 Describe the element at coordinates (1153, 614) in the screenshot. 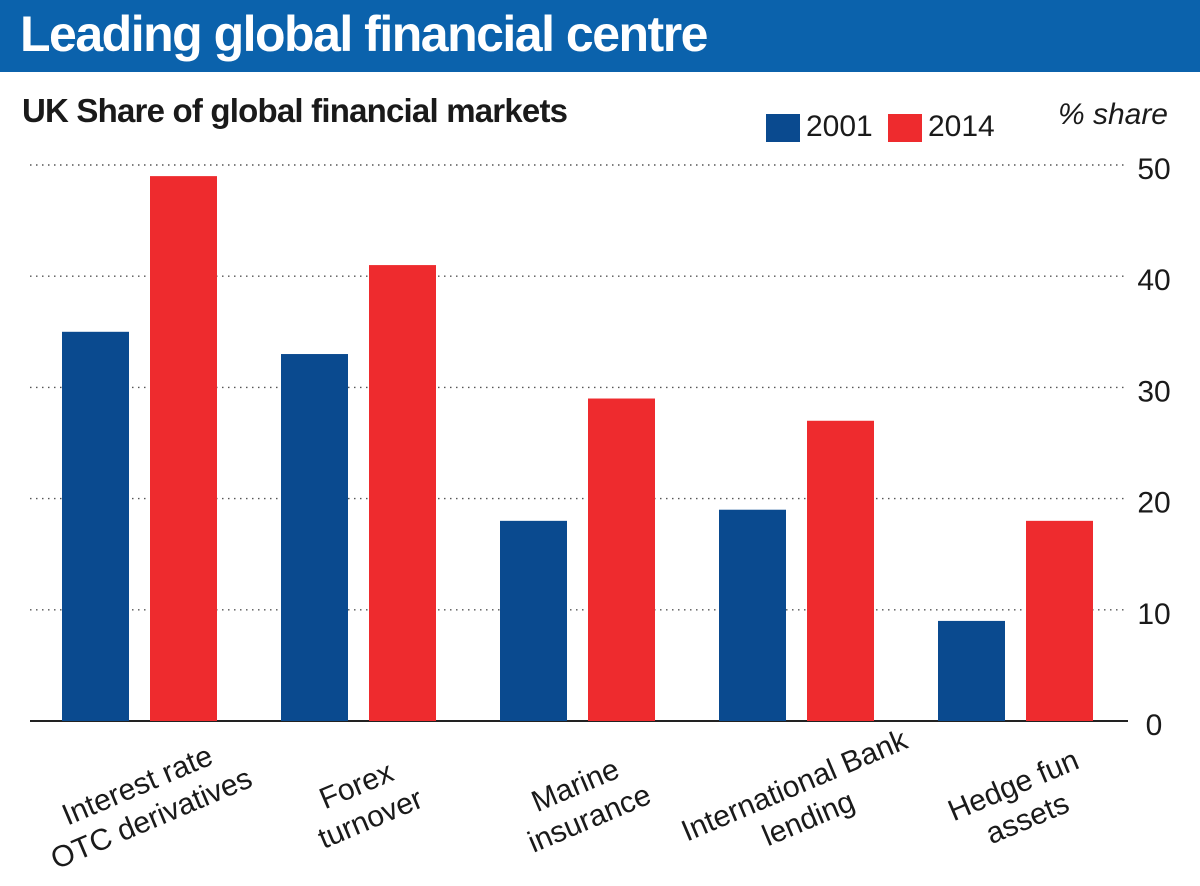

I see `y-tick-label-10: 10` at that location.